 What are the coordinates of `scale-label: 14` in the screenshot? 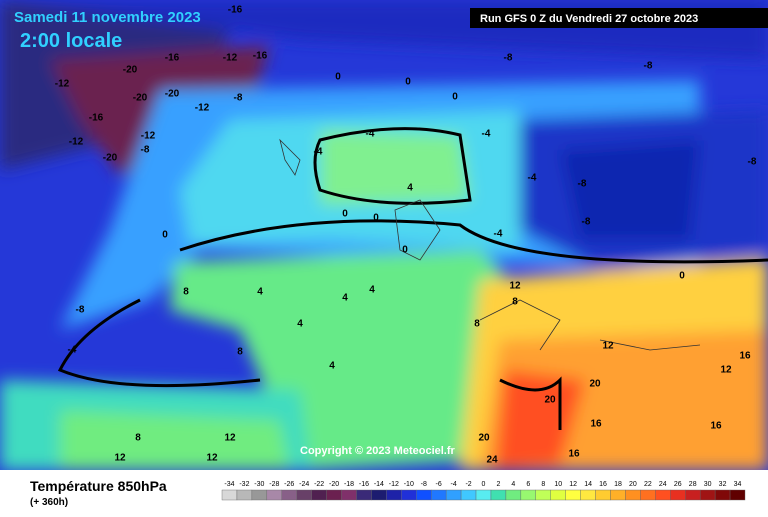 It's located at (588, 484).